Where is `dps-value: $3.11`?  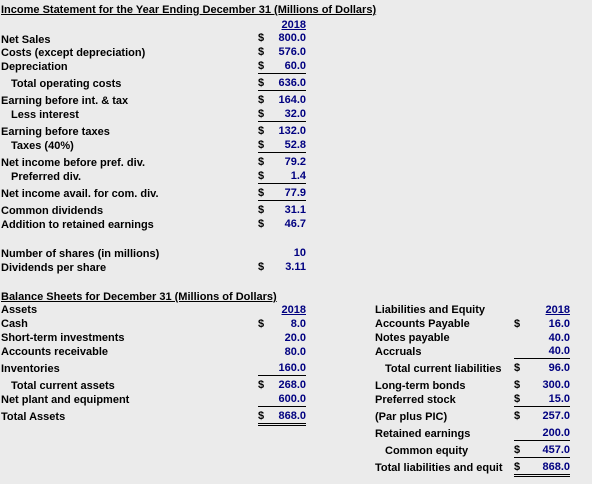
dps-value: $3.11 is located at coordinates (282, 267).